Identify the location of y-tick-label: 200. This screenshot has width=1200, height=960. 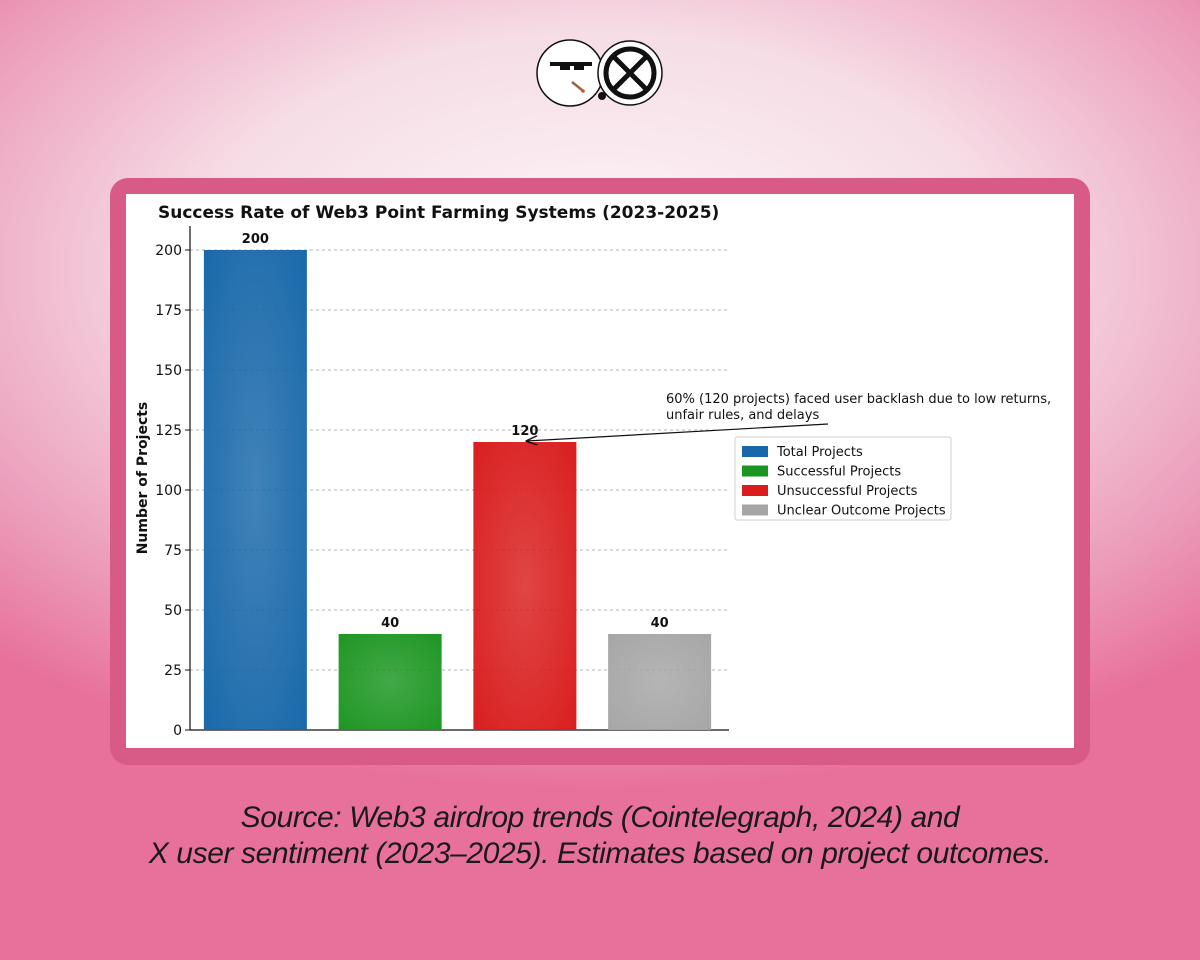
(168, 251).